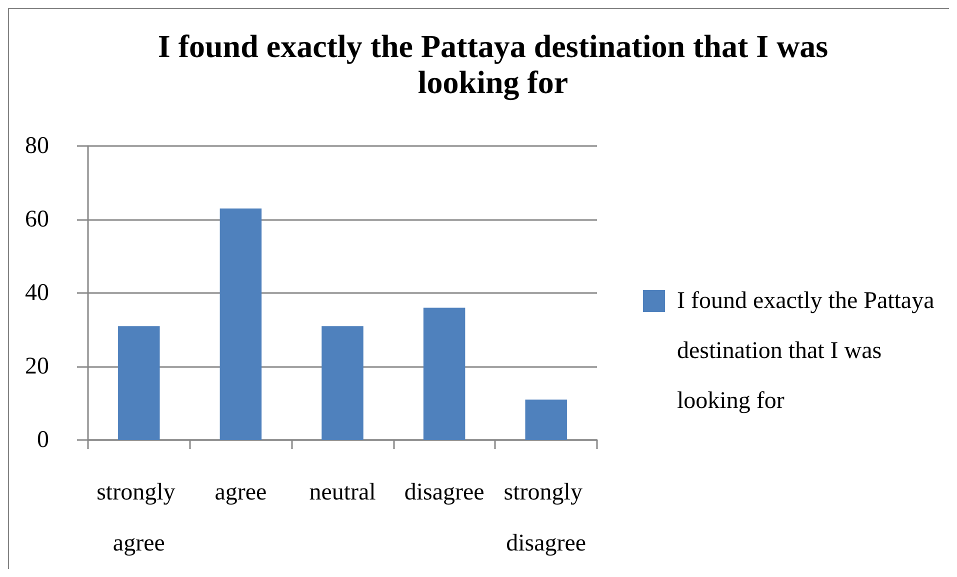 The height and width of the screenshot is (577, 957). What do you see at coordinates (37, 293) in the screenshot?
I see `y-tick-label: 40` at bounding box center [37, 293].